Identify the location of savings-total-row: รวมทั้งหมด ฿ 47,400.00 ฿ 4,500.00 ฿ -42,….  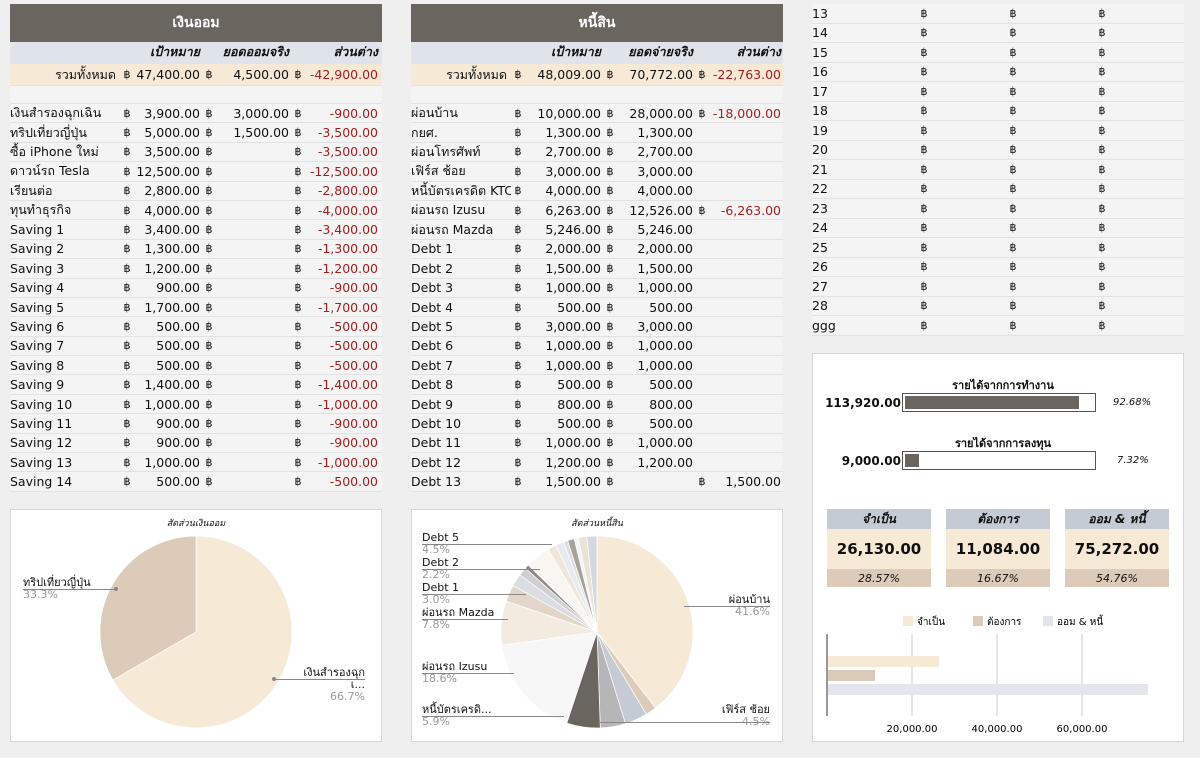
(196, 75).